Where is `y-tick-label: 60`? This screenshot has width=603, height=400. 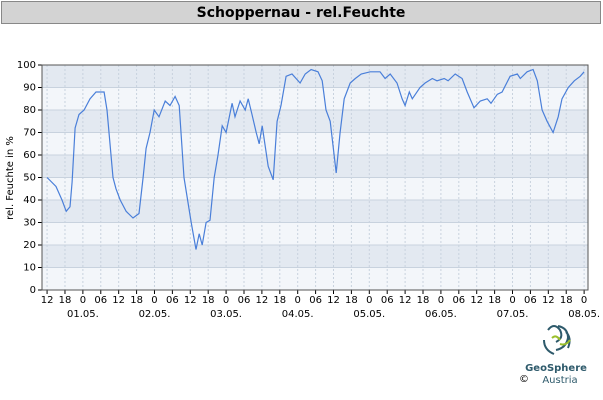
y-tick-label: 60 is located at coordinates (29, 155).